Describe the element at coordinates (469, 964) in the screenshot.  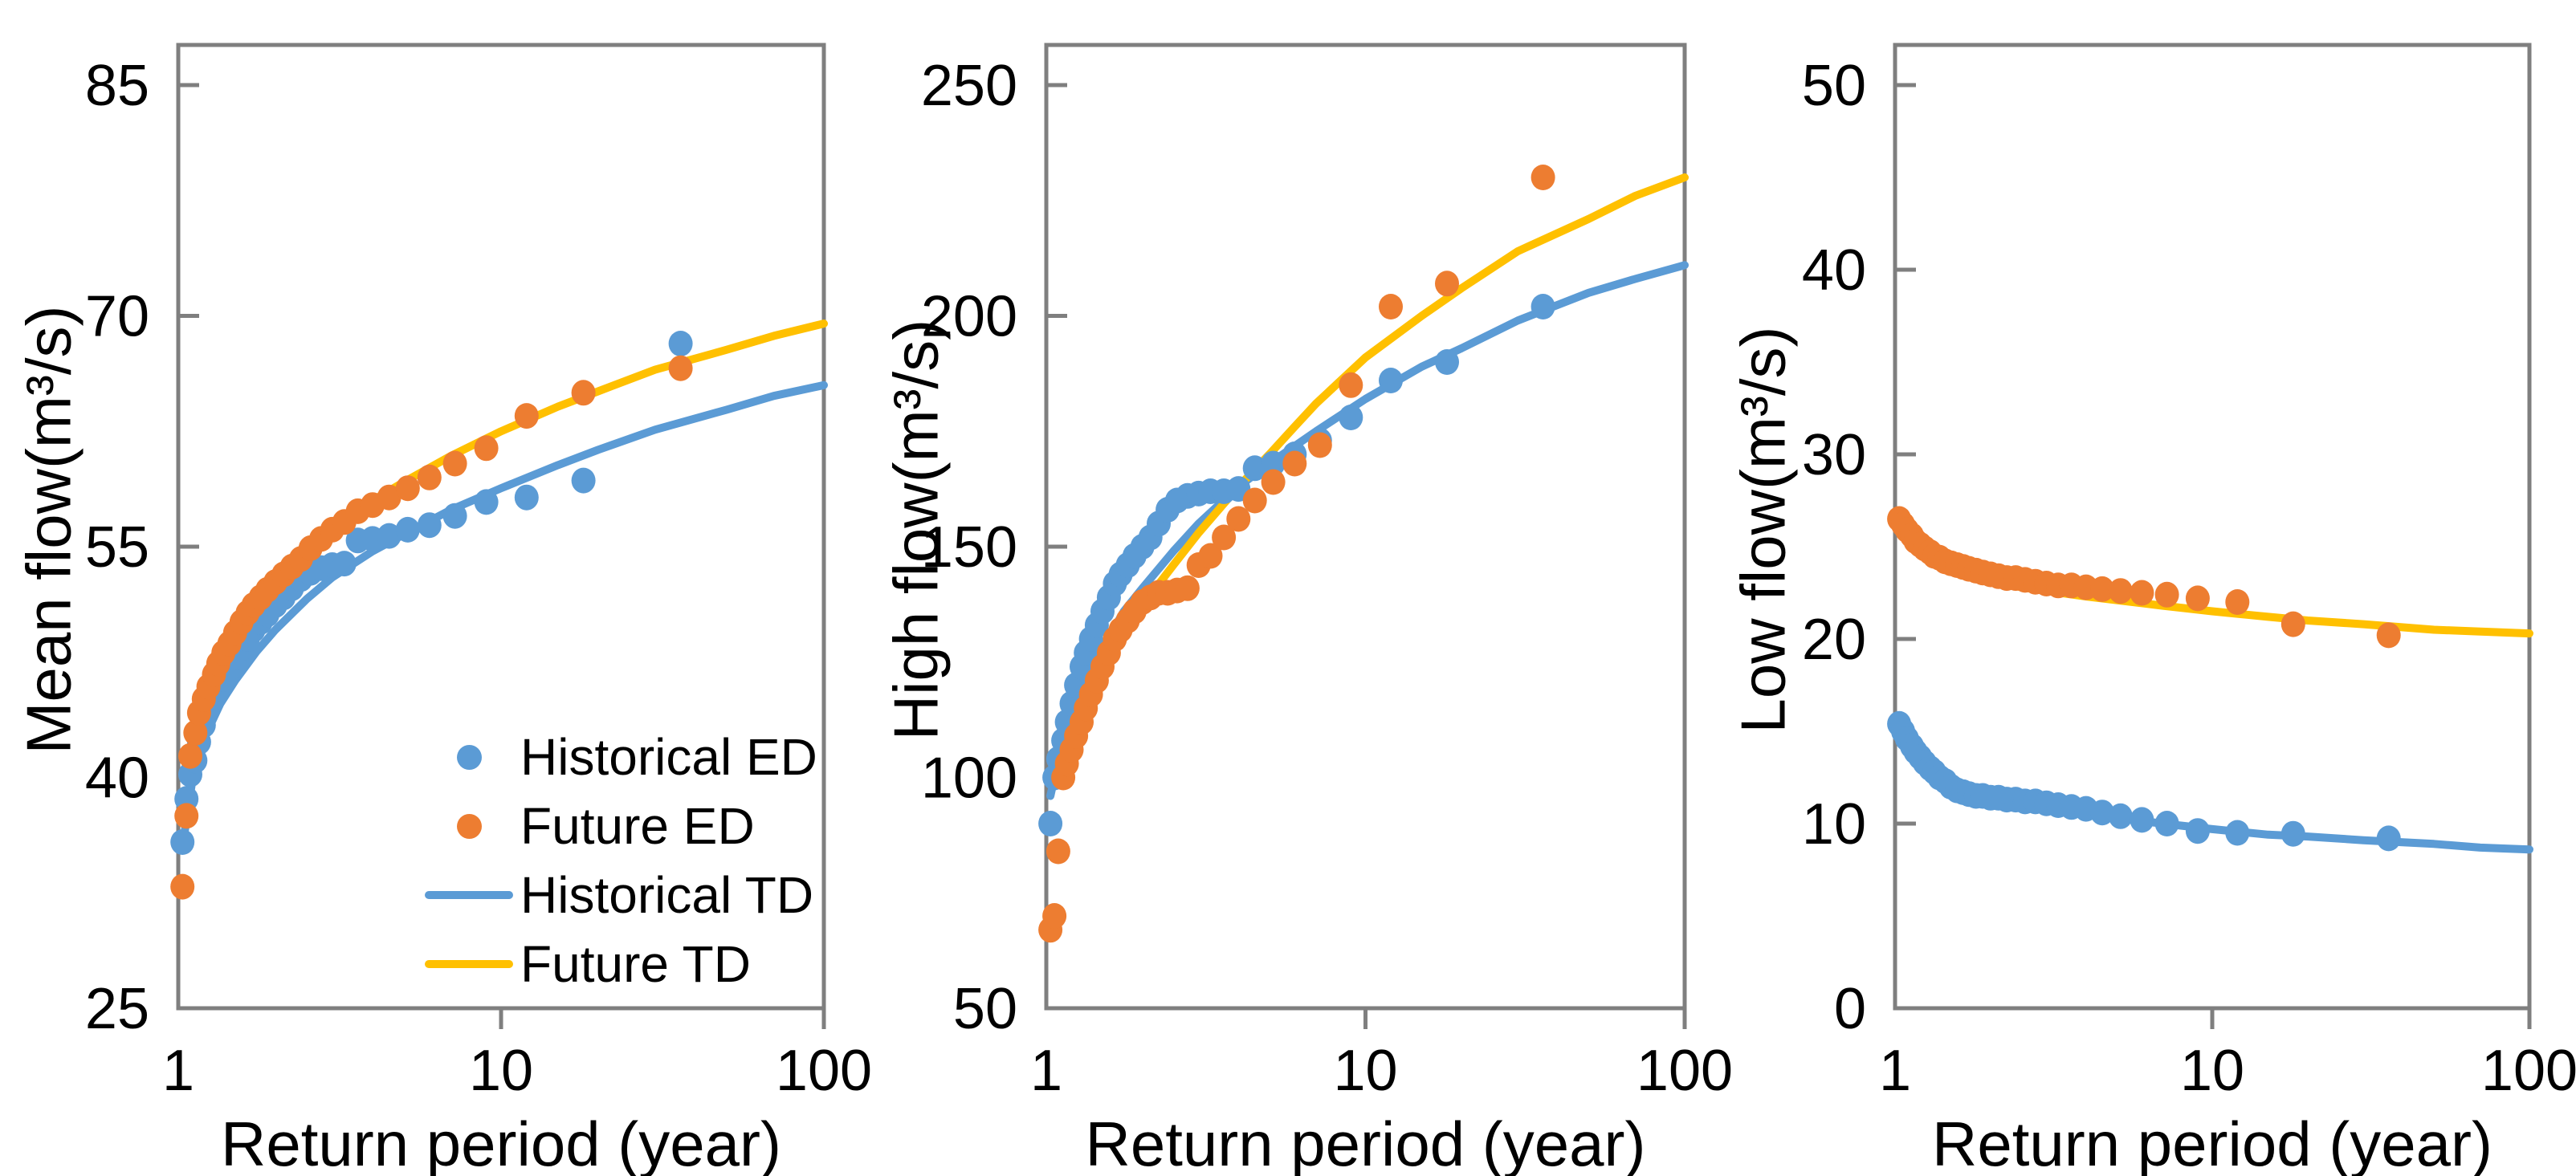
I see `future-td-line-icon` at that location.